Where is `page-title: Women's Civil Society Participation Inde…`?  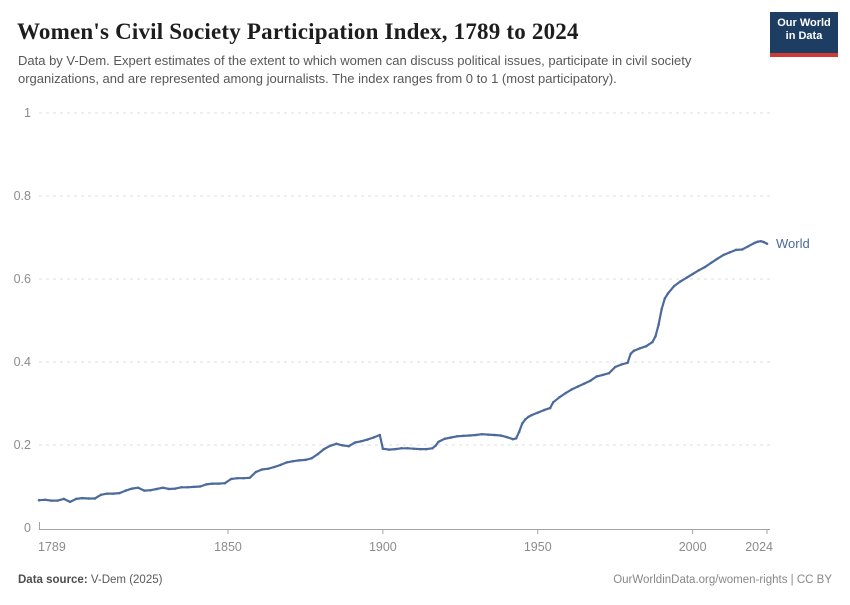
page-title: Women's Civil Society Participation Inde… is located at coordinates (298, 31).